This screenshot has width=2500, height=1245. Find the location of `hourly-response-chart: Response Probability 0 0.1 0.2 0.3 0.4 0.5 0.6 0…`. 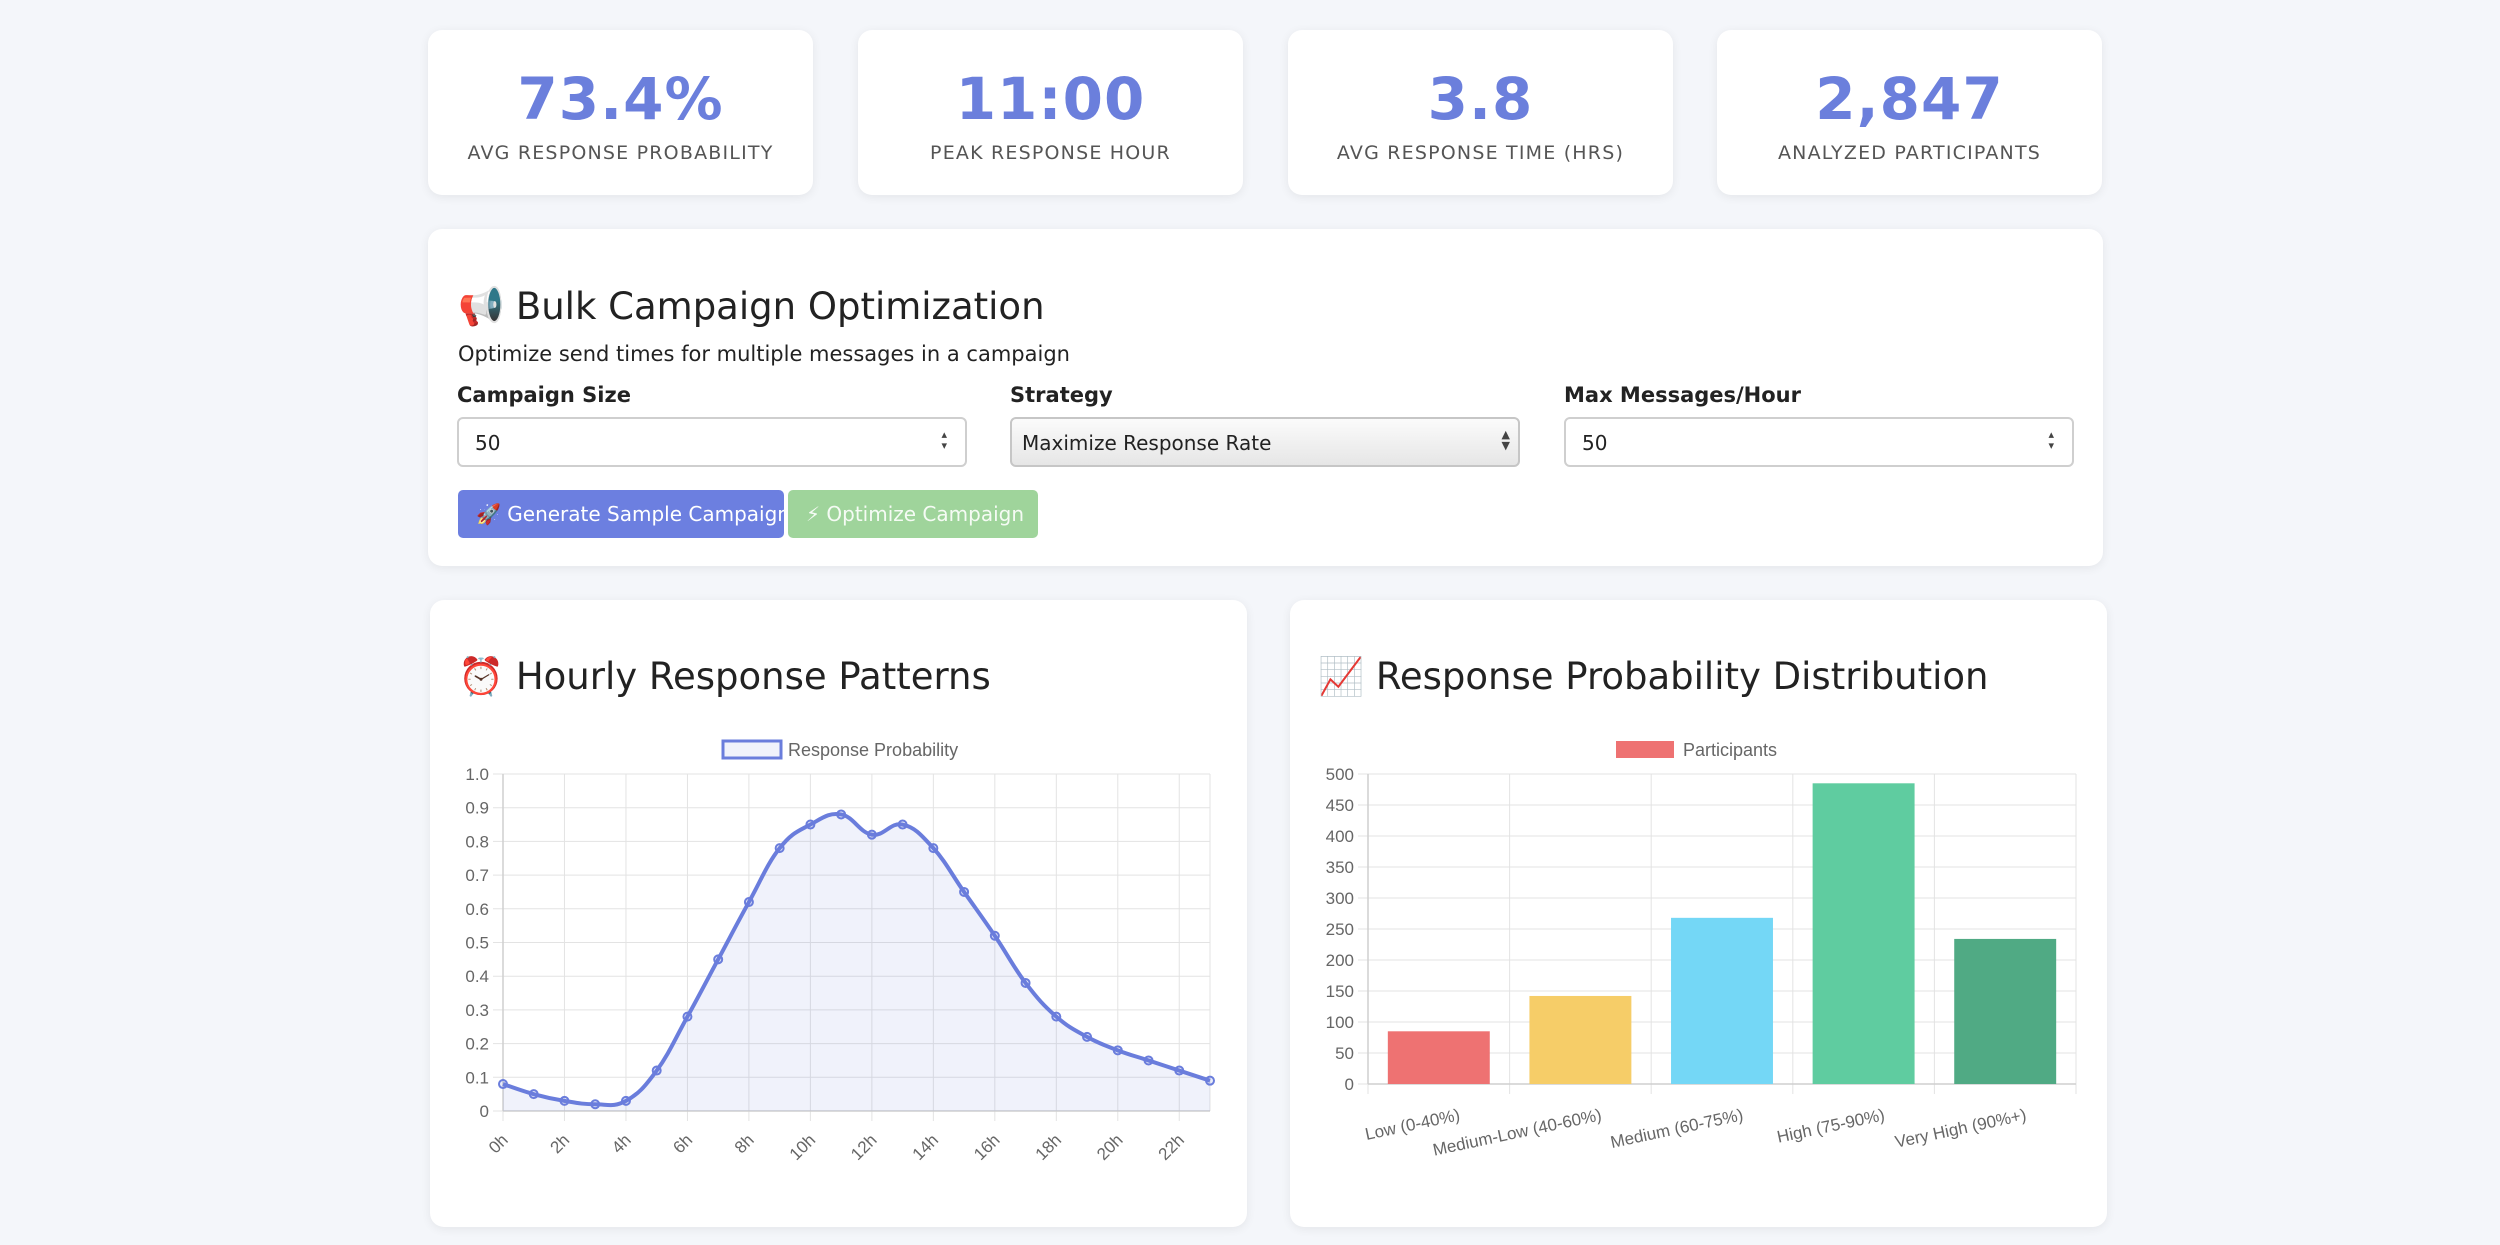

hourly-response-chart: Response Probability 0 0.1 0.2 0.3 0.4 0.5 0.6 0… is located at coordinates (840, 951).